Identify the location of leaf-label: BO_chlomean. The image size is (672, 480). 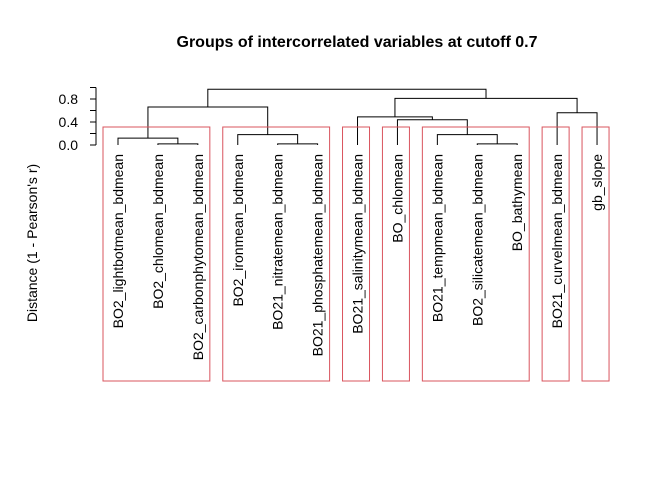
(397, 198).